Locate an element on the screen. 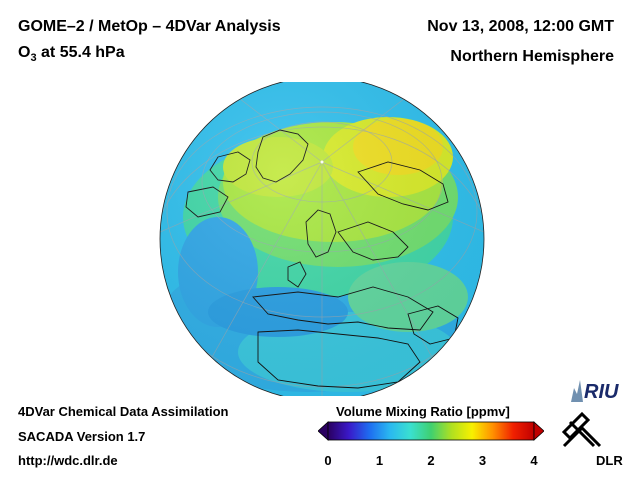  dlr-logo-mark is located at coordinates (581, 429).